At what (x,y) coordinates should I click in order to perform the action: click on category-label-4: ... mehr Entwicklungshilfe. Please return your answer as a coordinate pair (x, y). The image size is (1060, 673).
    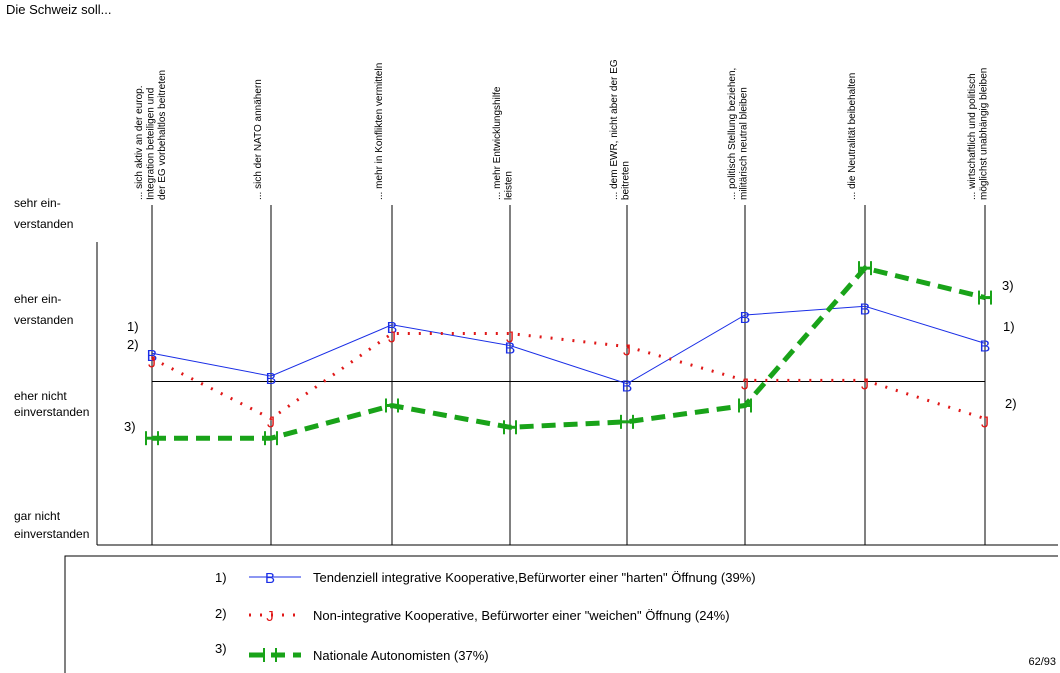
    Looking at the image, I should click on (497, 143).